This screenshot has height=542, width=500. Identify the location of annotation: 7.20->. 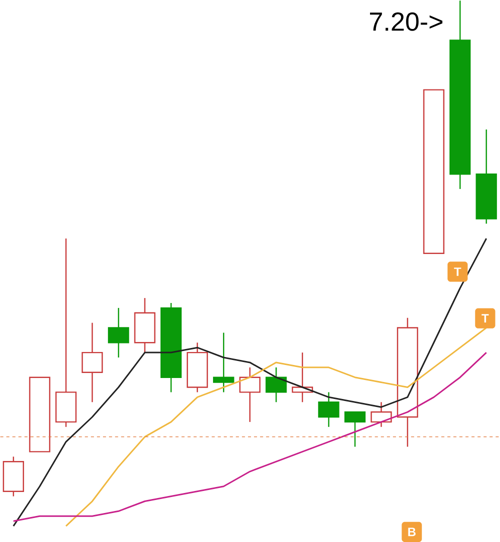
(406, 21).